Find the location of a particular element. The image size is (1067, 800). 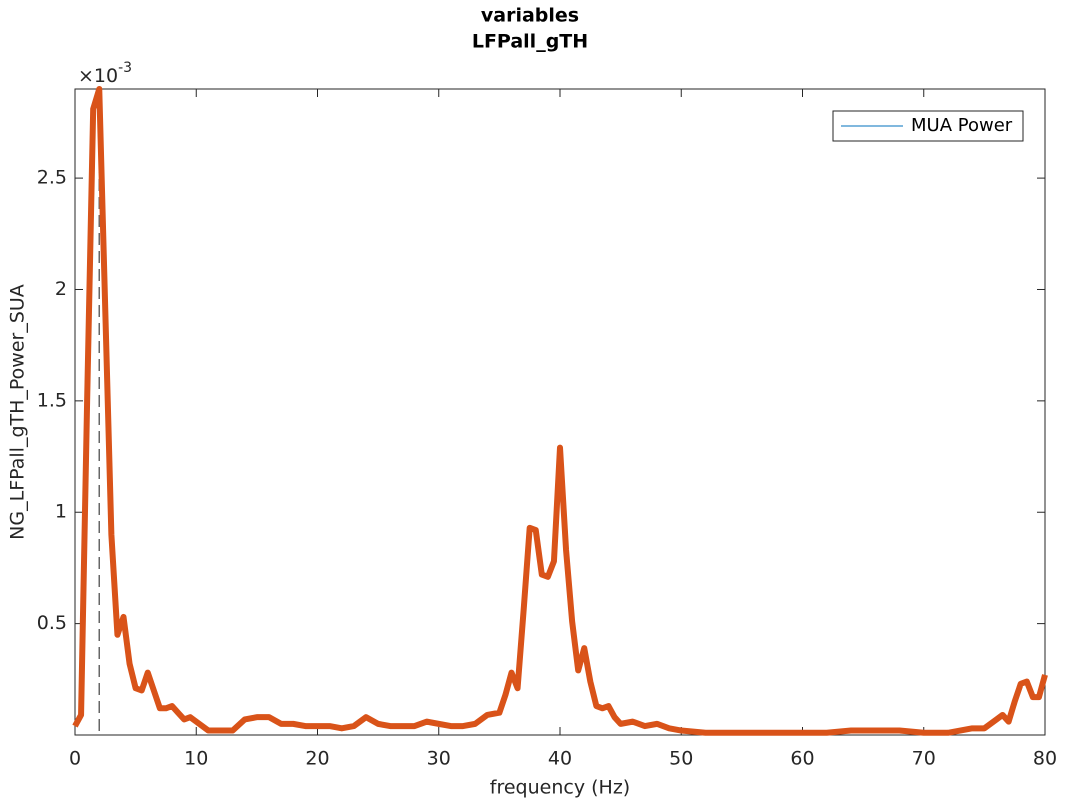

x-tick-label: 80 is located at coordinates (1045, 759).